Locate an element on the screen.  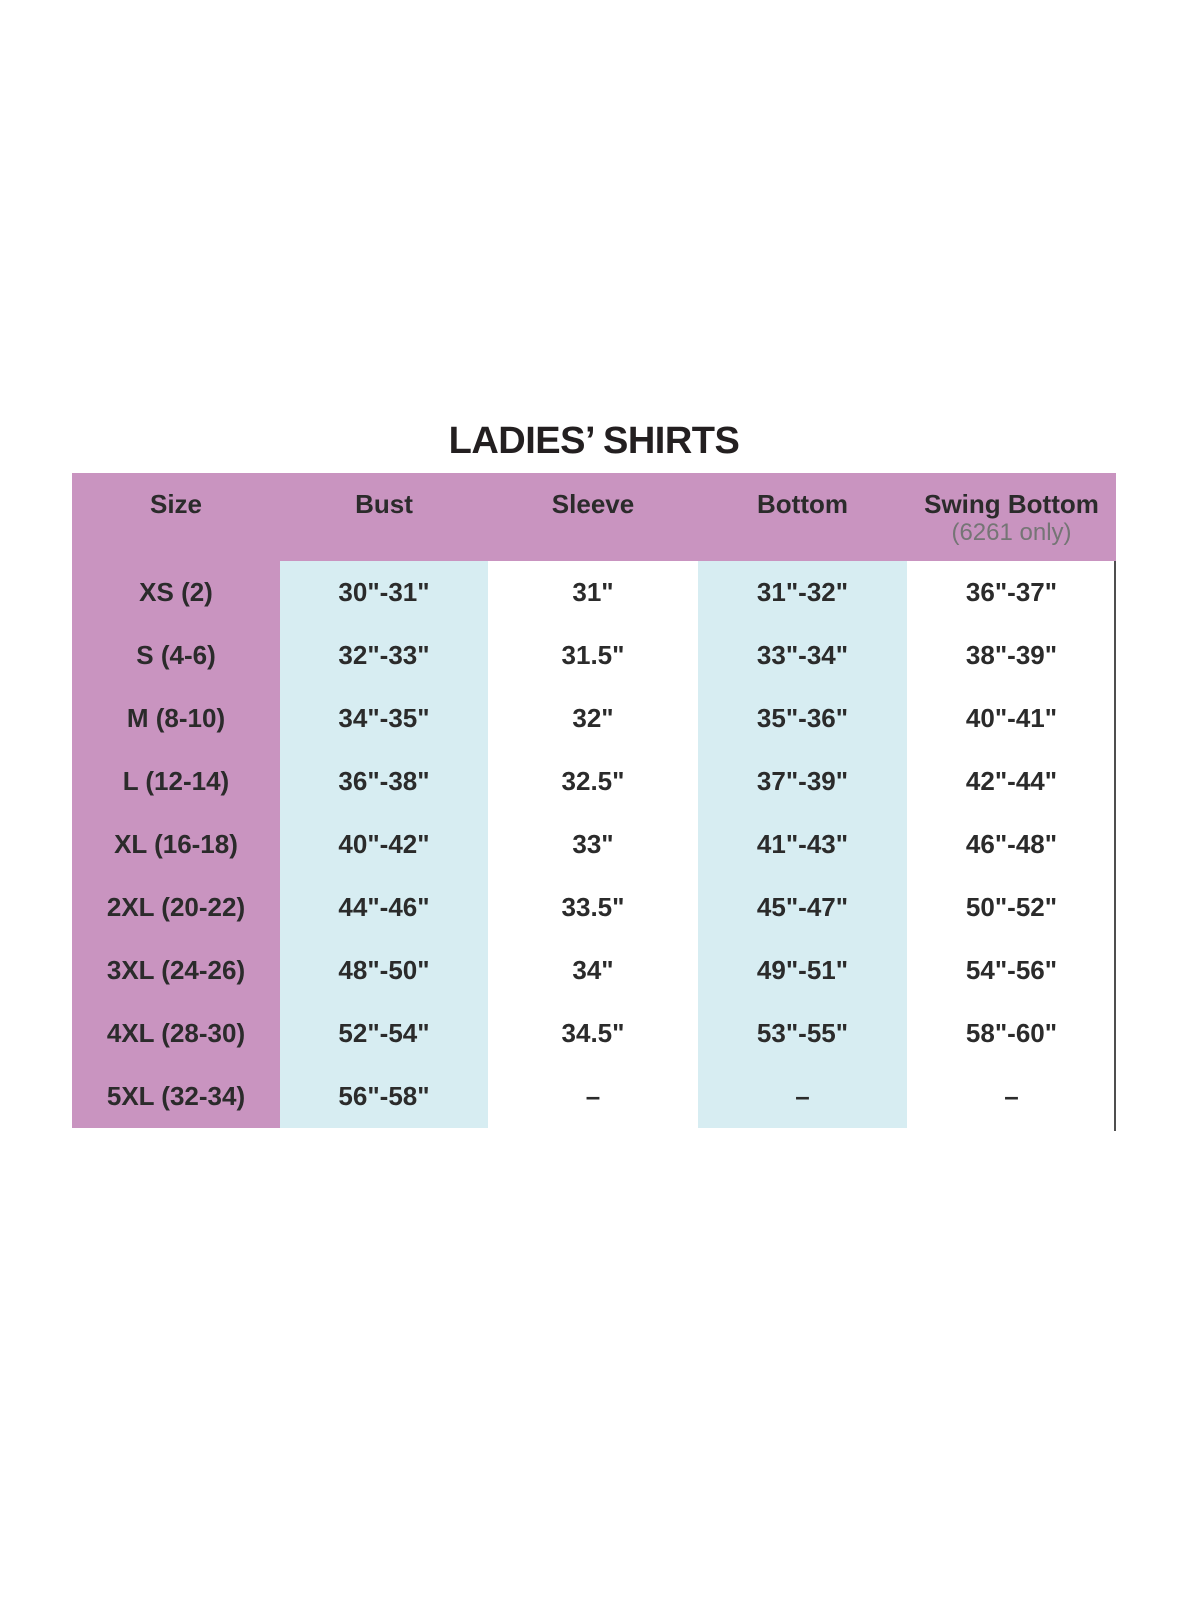
cell-sleeve: 32.5" is located at coordinates (593, 781).